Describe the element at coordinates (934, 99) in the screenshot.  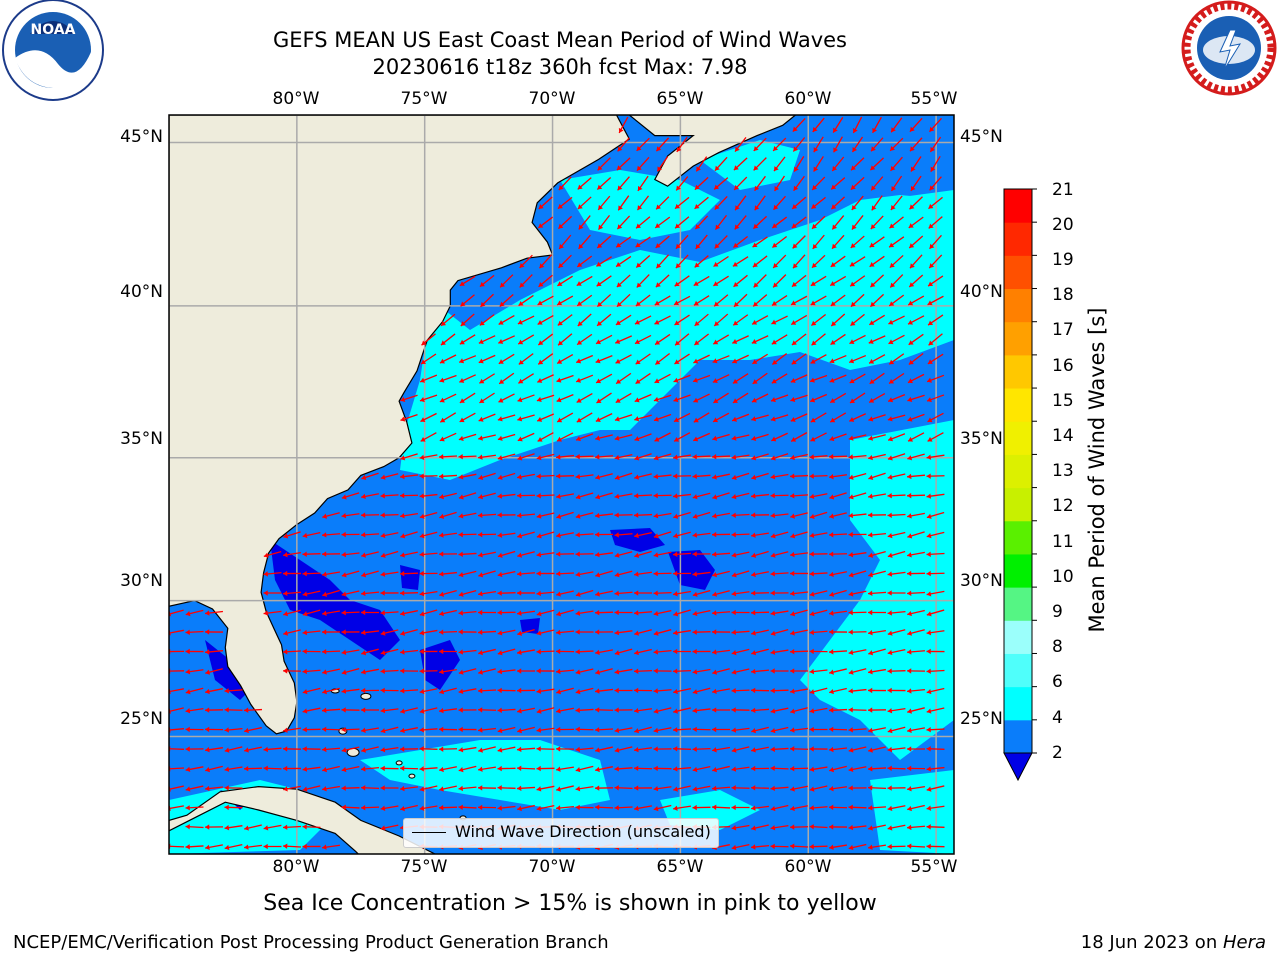
I see `lon-tick-top: 55°W` at that location.